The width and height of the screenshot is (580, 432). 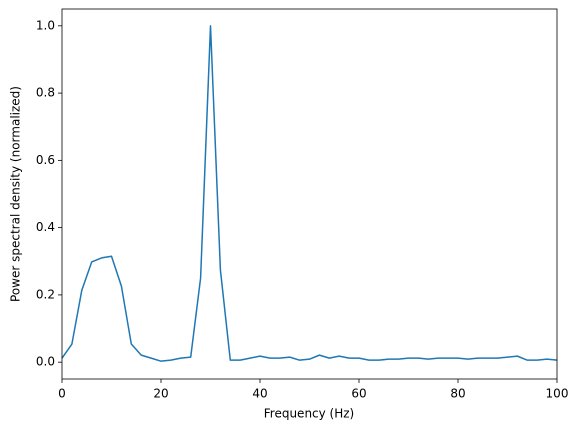 What do you see at coordinates (45, 227) in the screenshot?
I see `y-tick-label: 0.4` at bounding box center [45, 227].